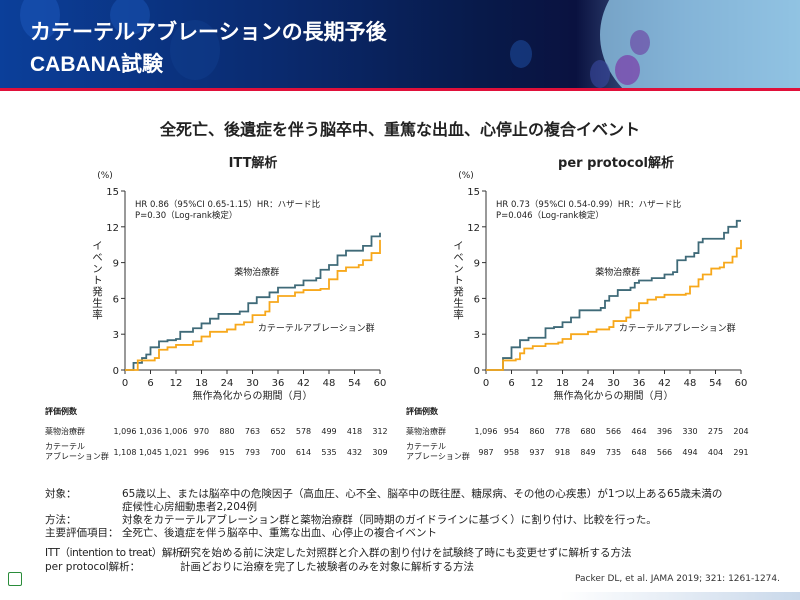 The height and width of the screenshot is (600, 800). I want to click on risk-value: 566, so click(613, 431).